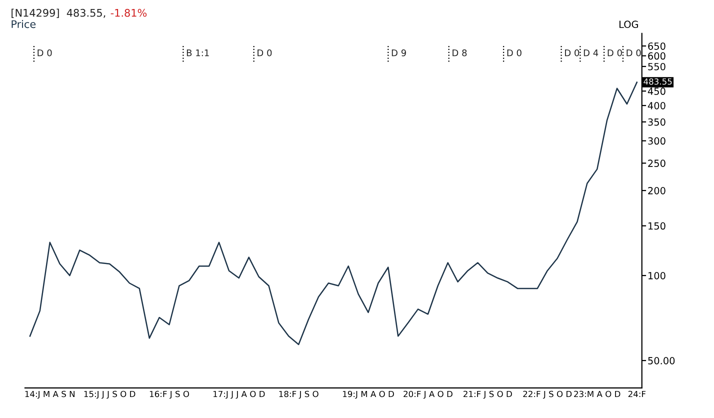 This screenshot has height=418, width=714. Describe the element at coordinates (399, 52) in the screenshot. I see `annotation: D 9` at that location.